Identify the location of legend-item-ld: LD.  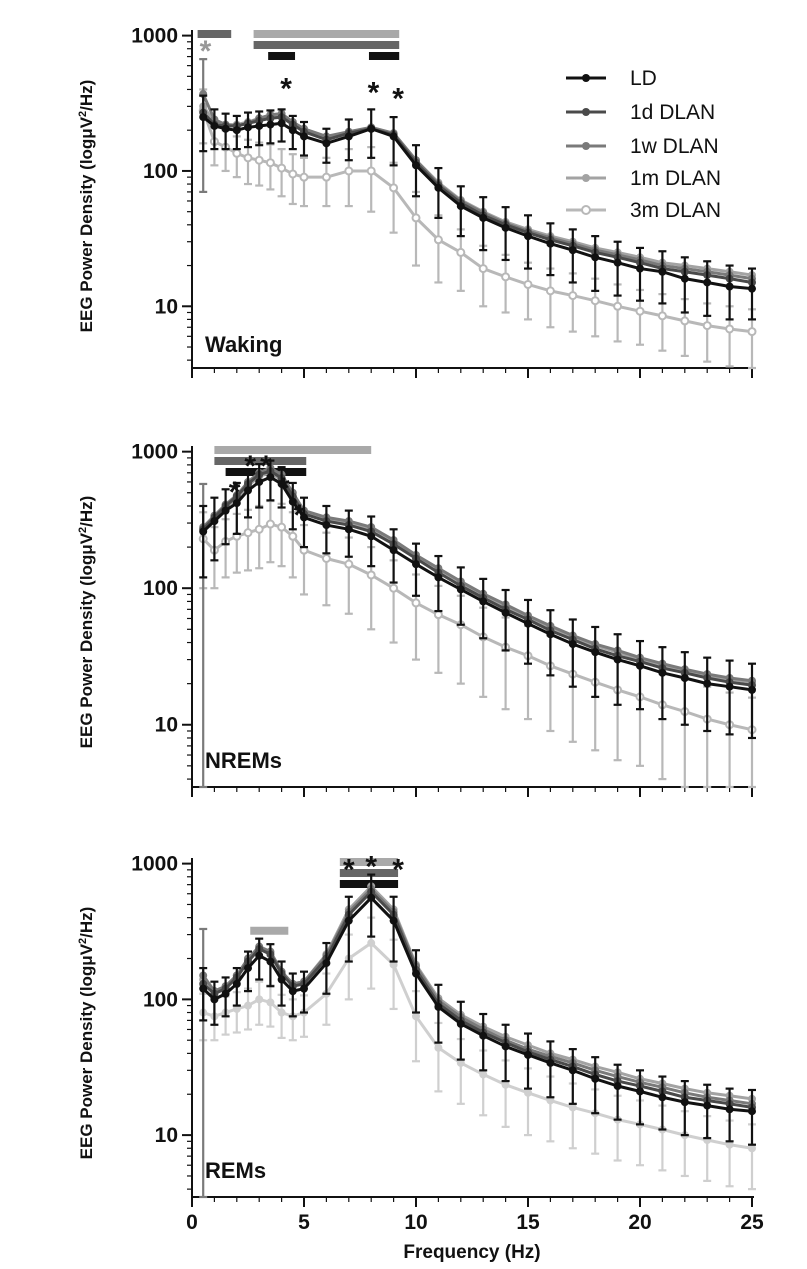
(611, 78).